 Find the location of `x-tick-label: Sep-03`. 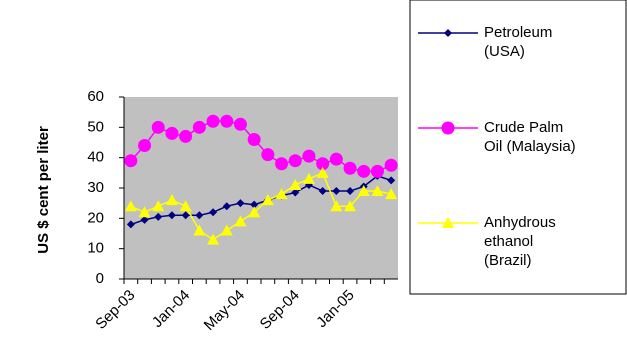

x-tick-label: Sep-03 is located at coordinates (115, 310).